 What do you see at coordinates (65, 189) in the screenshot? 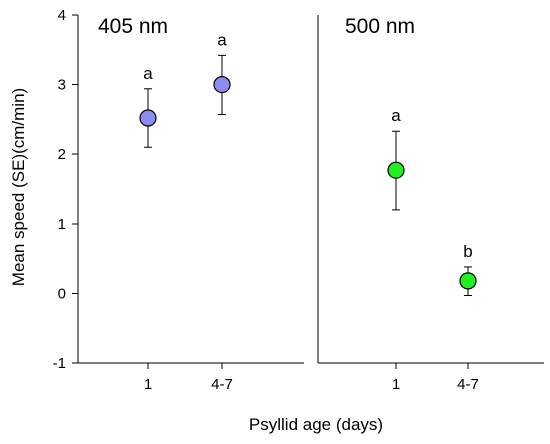
I see `panel-405nm-y-ticks: -1 0 1 2 3 4` at bounding box center [65, 189].